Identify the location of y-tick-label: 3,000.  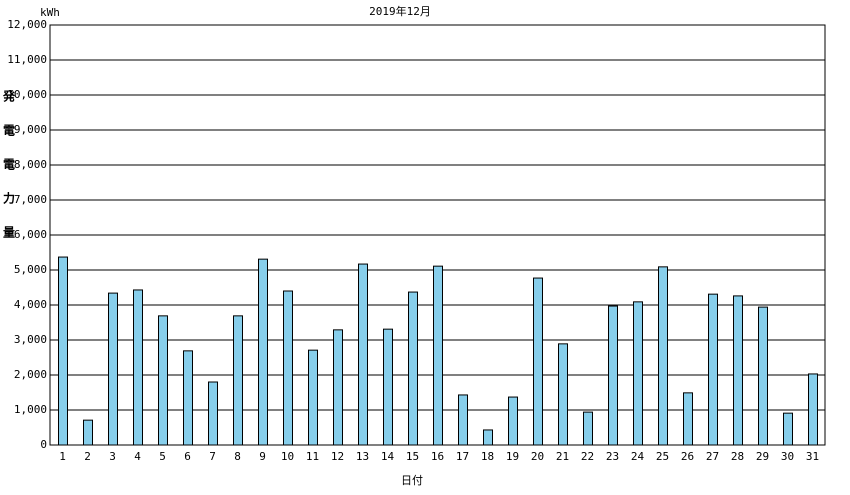
(30, 339).